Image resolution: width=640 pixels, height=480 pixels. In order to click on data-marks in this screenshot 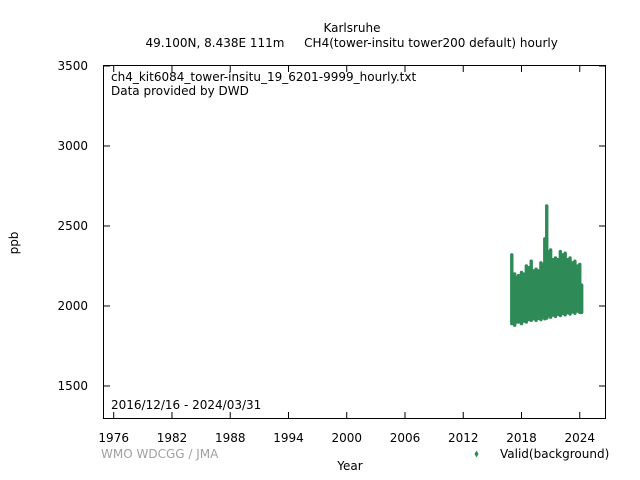, I will do `click(547, 265)`.